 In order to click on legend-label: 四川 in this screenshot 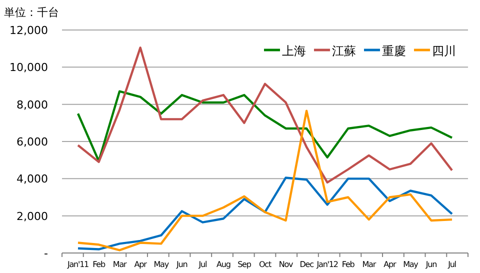, I will do `click(444, 51)`.